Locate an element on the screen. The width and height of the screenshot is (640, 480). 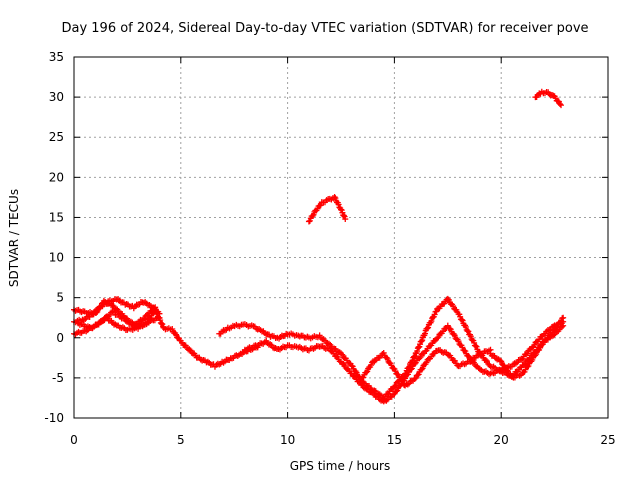
series-track-i is located at coordinates (327, 209).